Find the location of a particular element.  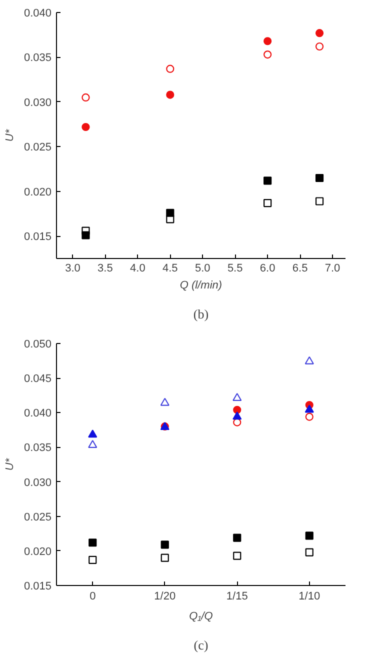

x-tick-label: 1/20 is located at coordinates (165, 596).